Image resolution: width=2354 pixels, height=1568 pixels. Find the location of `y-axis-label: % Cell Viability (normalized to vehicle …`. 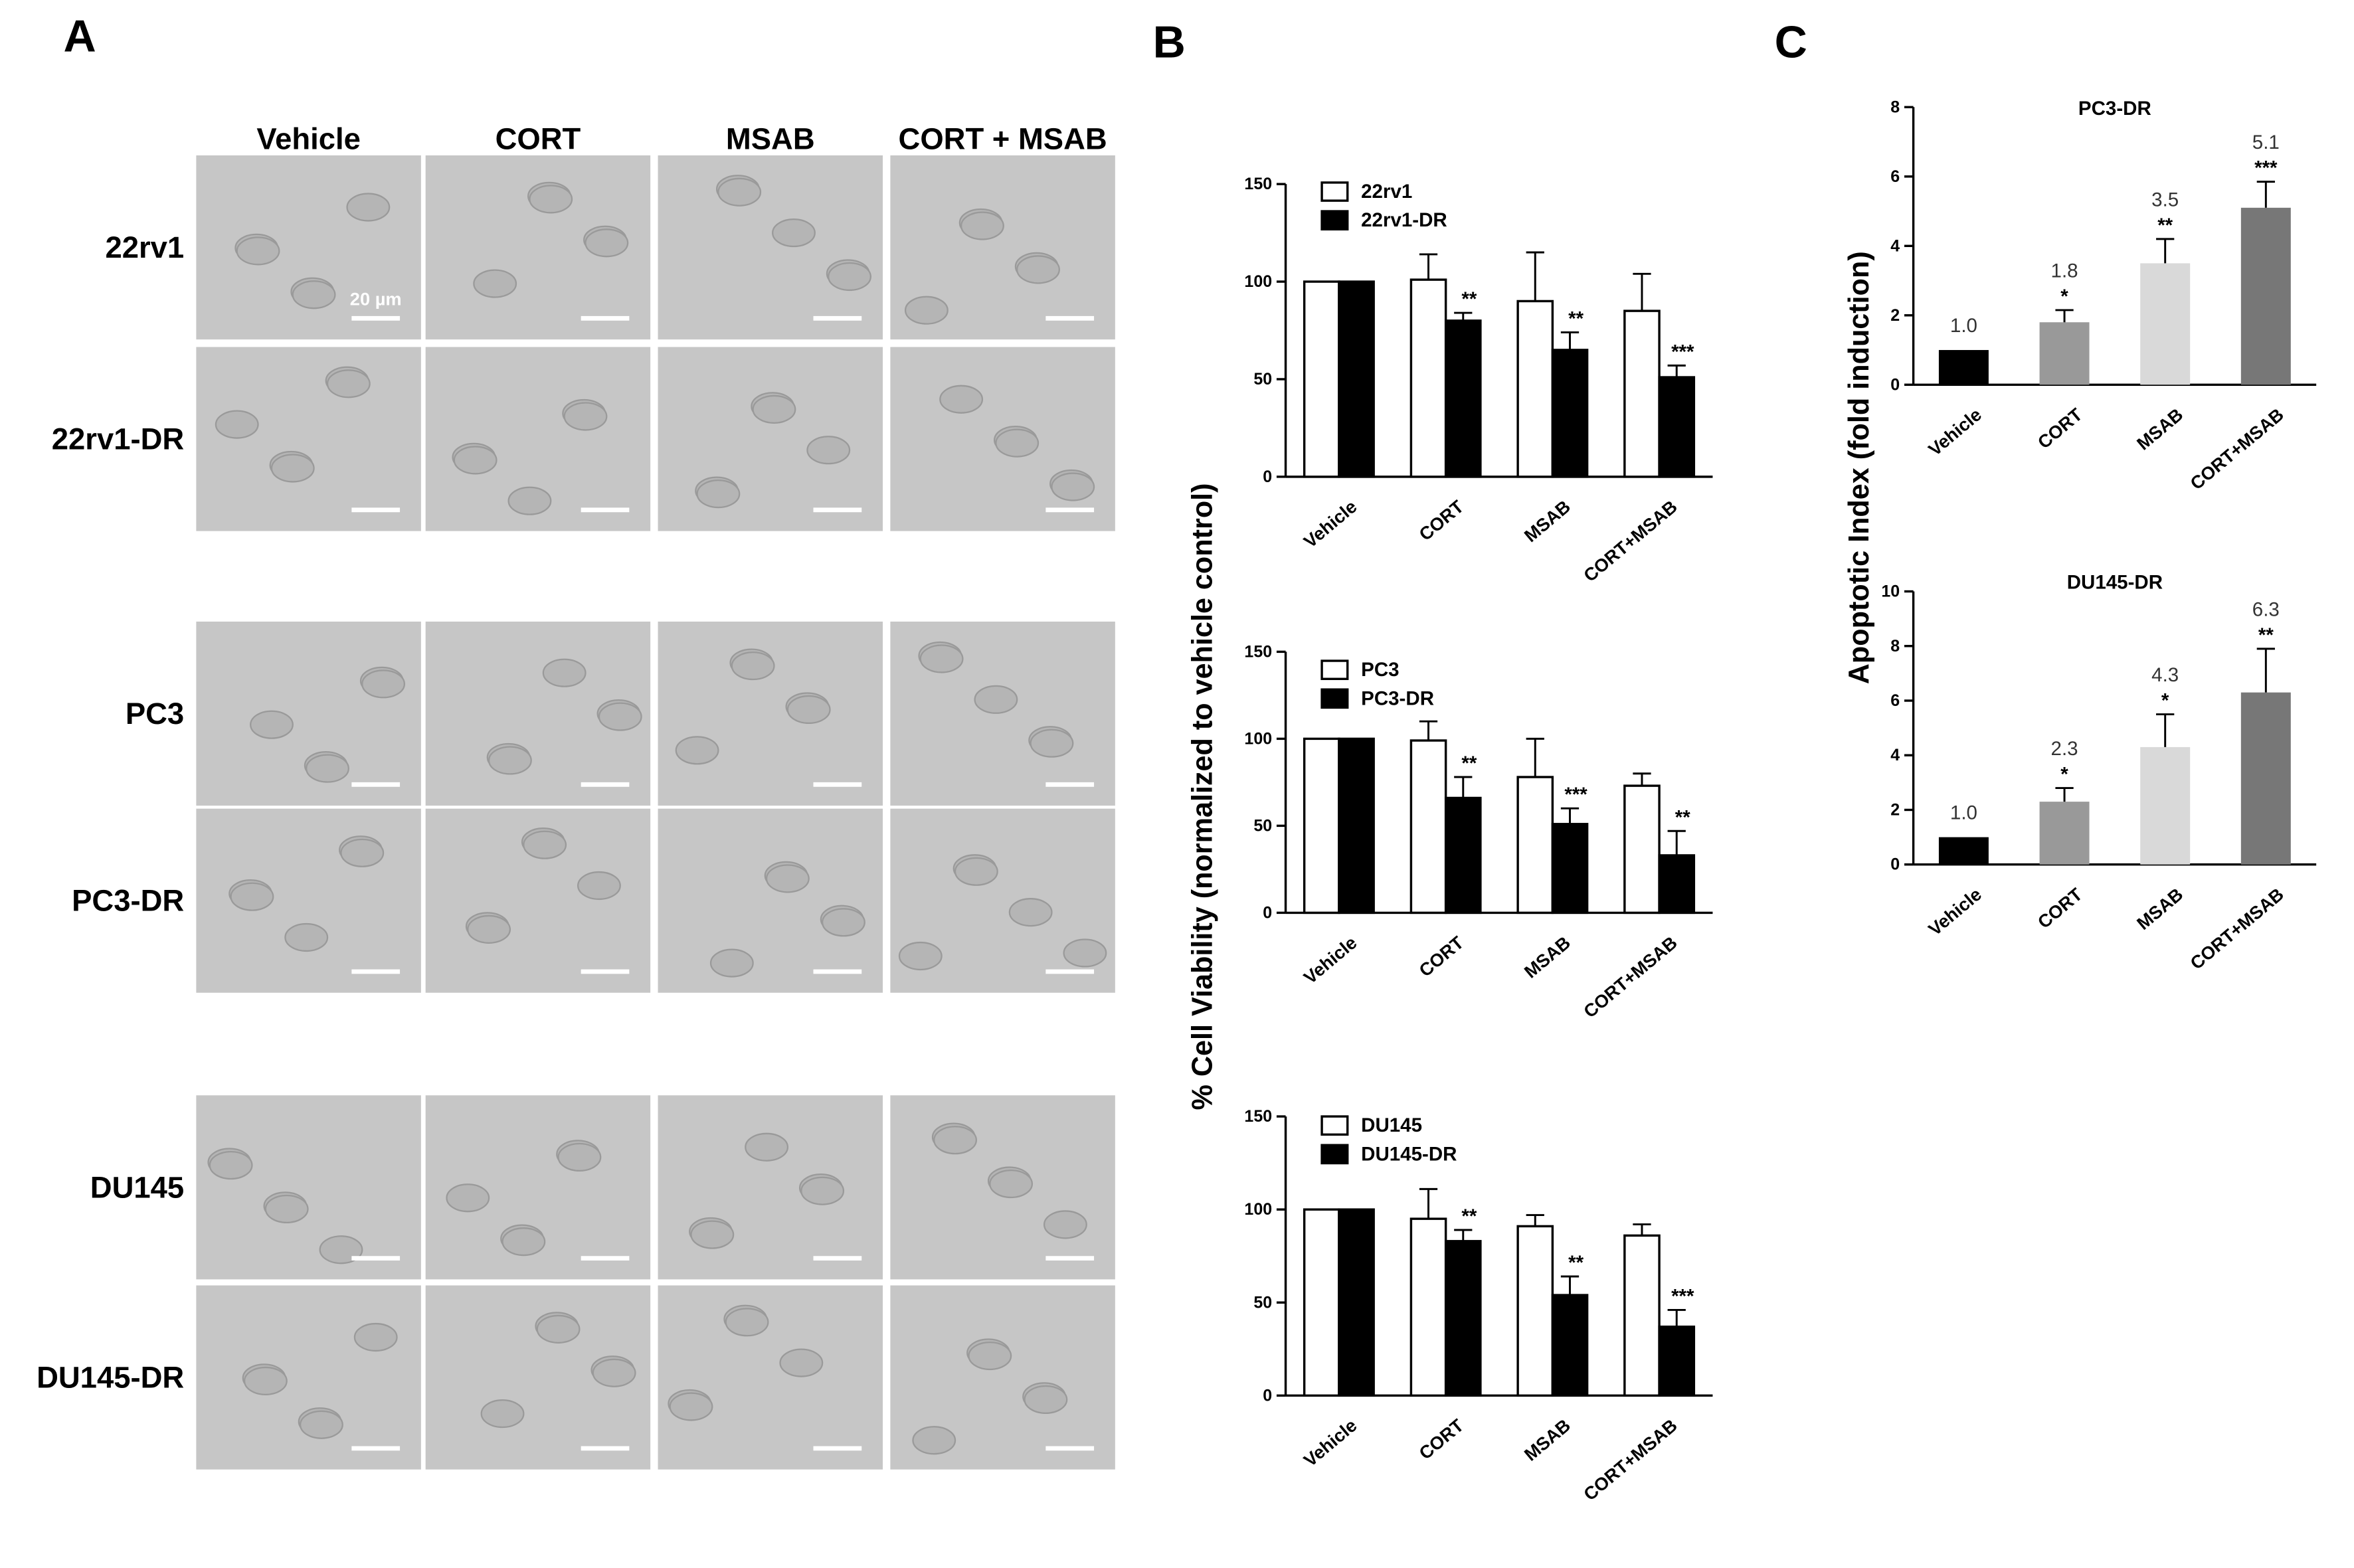

y-axis-label: % Cell Viability (normalized to vehicle … is located at coordinates (1203, 796).